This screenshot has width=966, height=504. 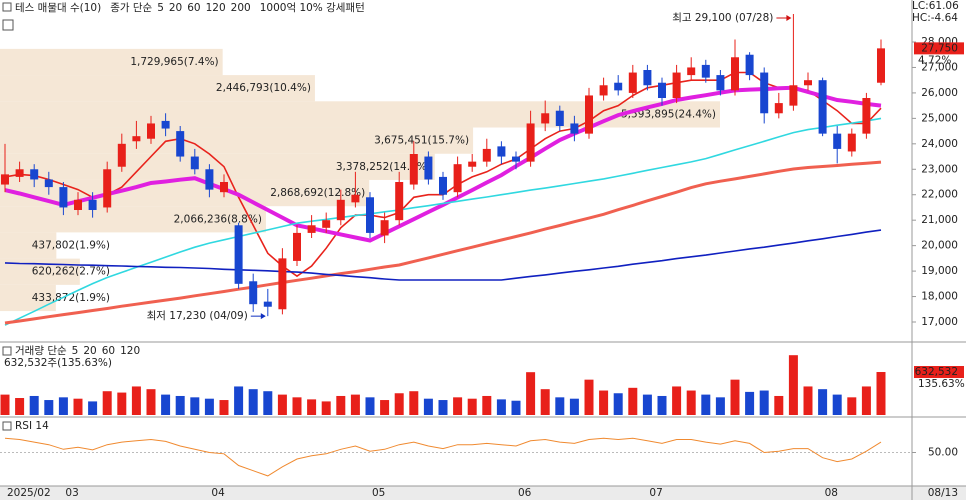 I want to click on y-tick-label: 50.00, so click(x=943, y=453).